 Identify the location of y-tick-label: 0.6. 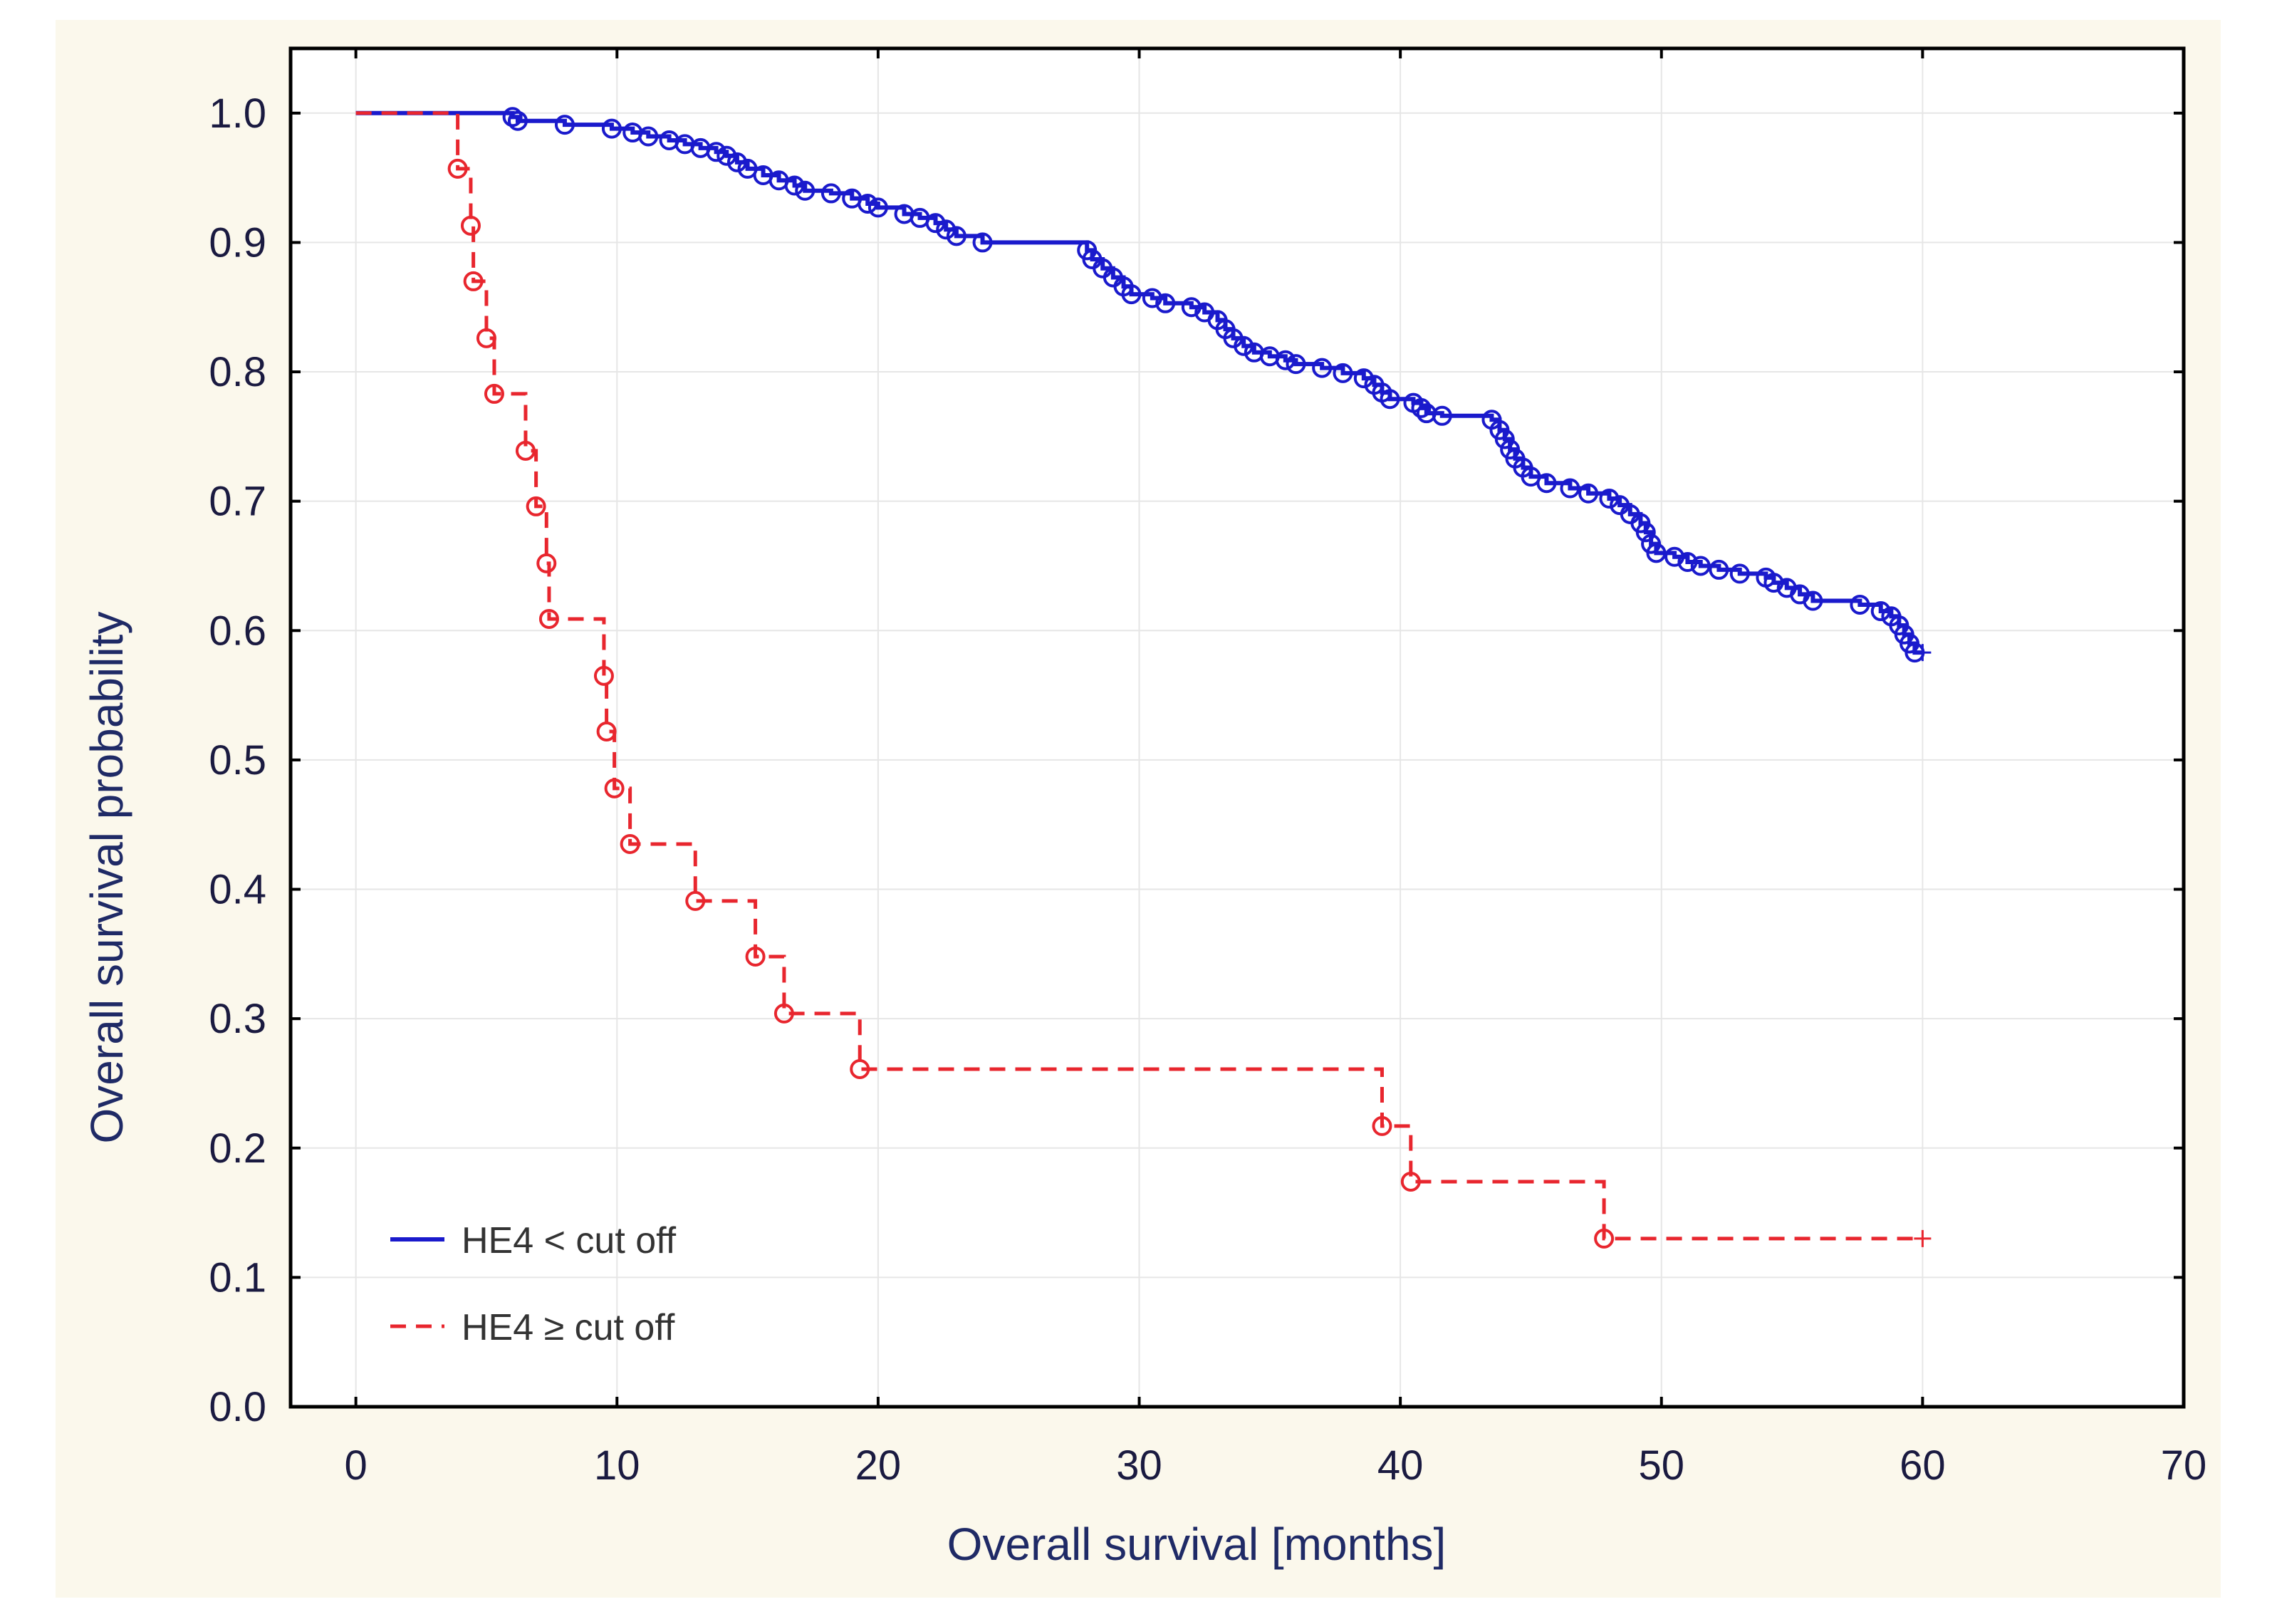
(238, 631).